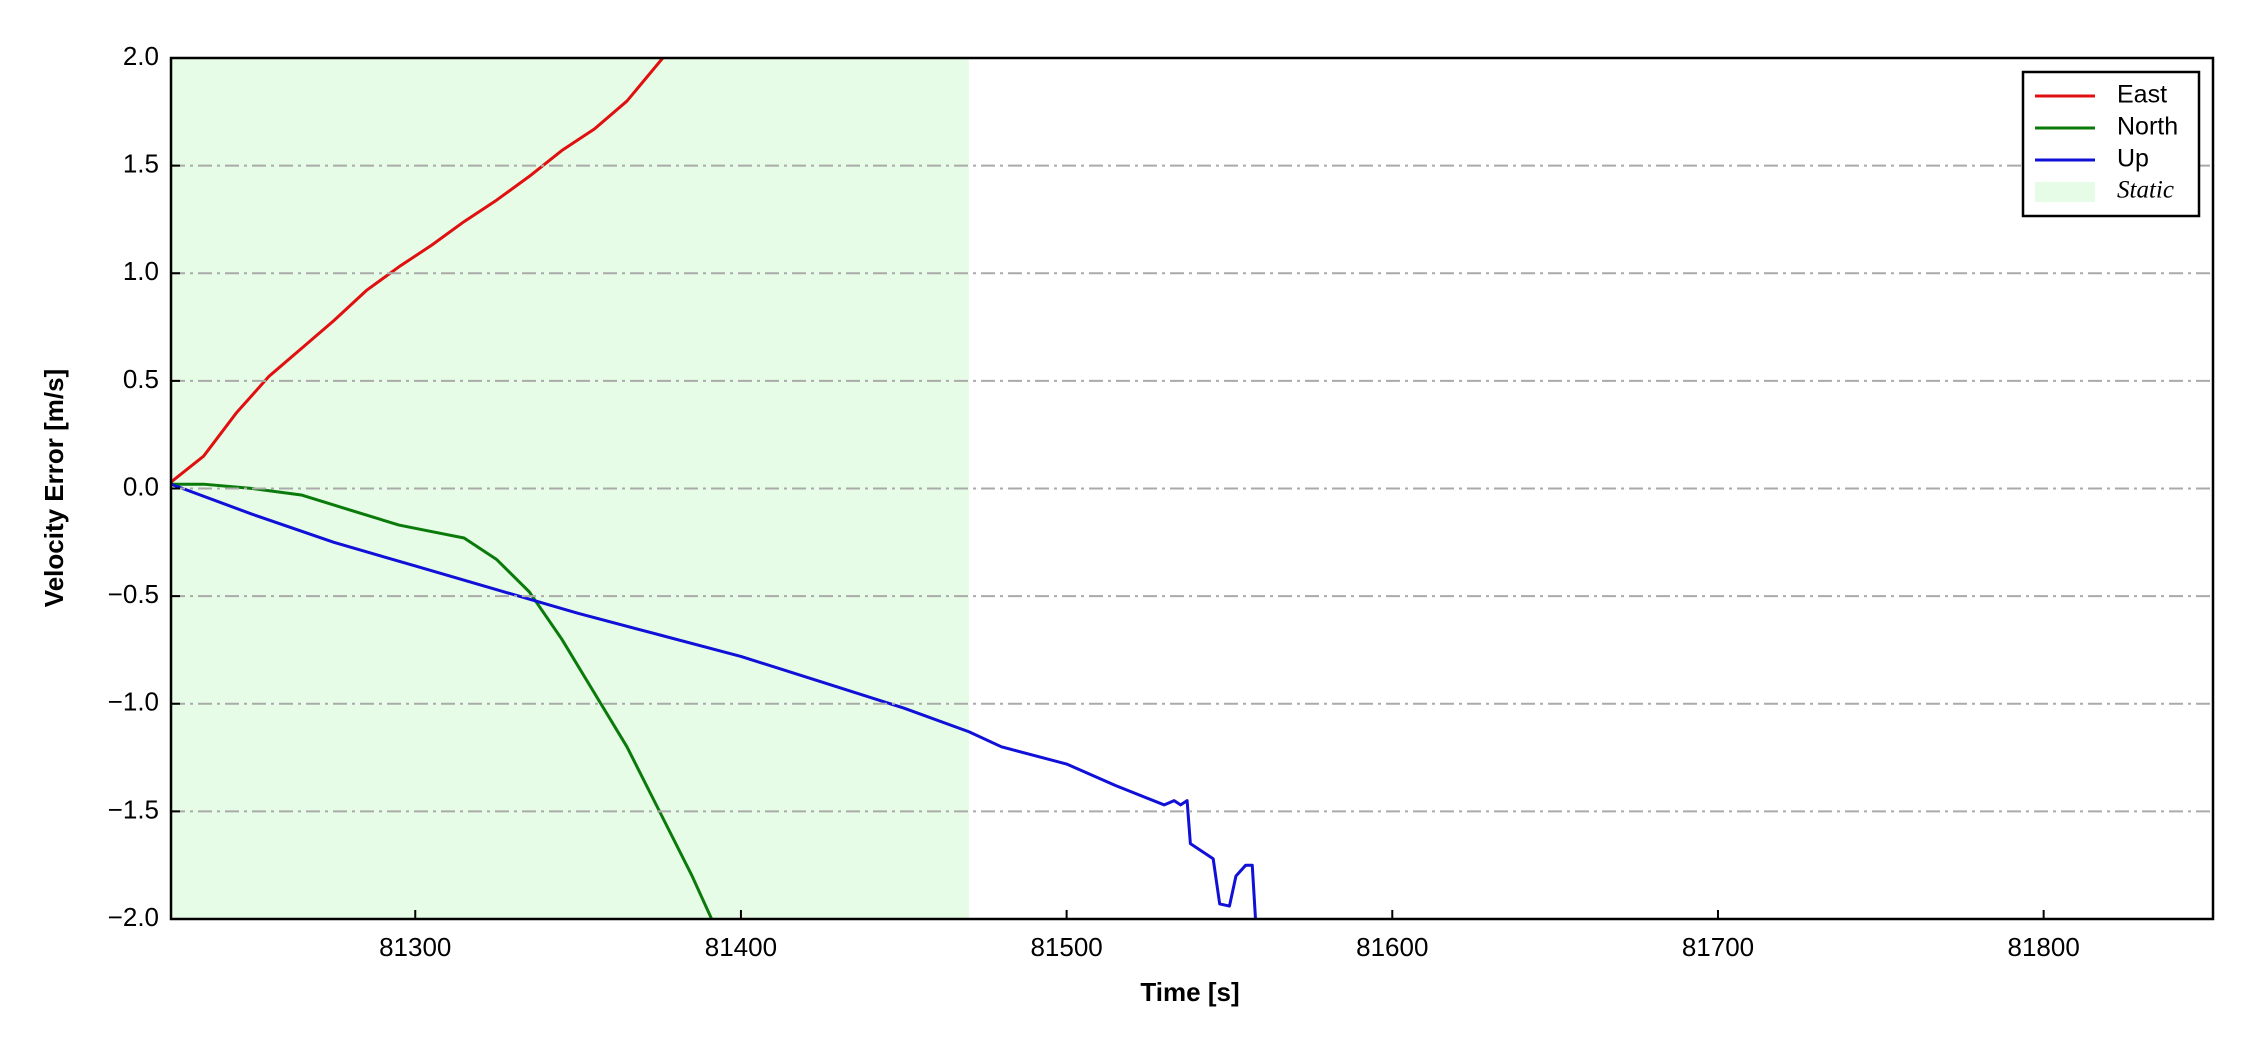 The width and height of the screenshot is (2250, 1050). What do you see at coordinates (141, 271) in the screenshot?
I see `y-tick-label: 1.0` at bounding box center [141, 271].